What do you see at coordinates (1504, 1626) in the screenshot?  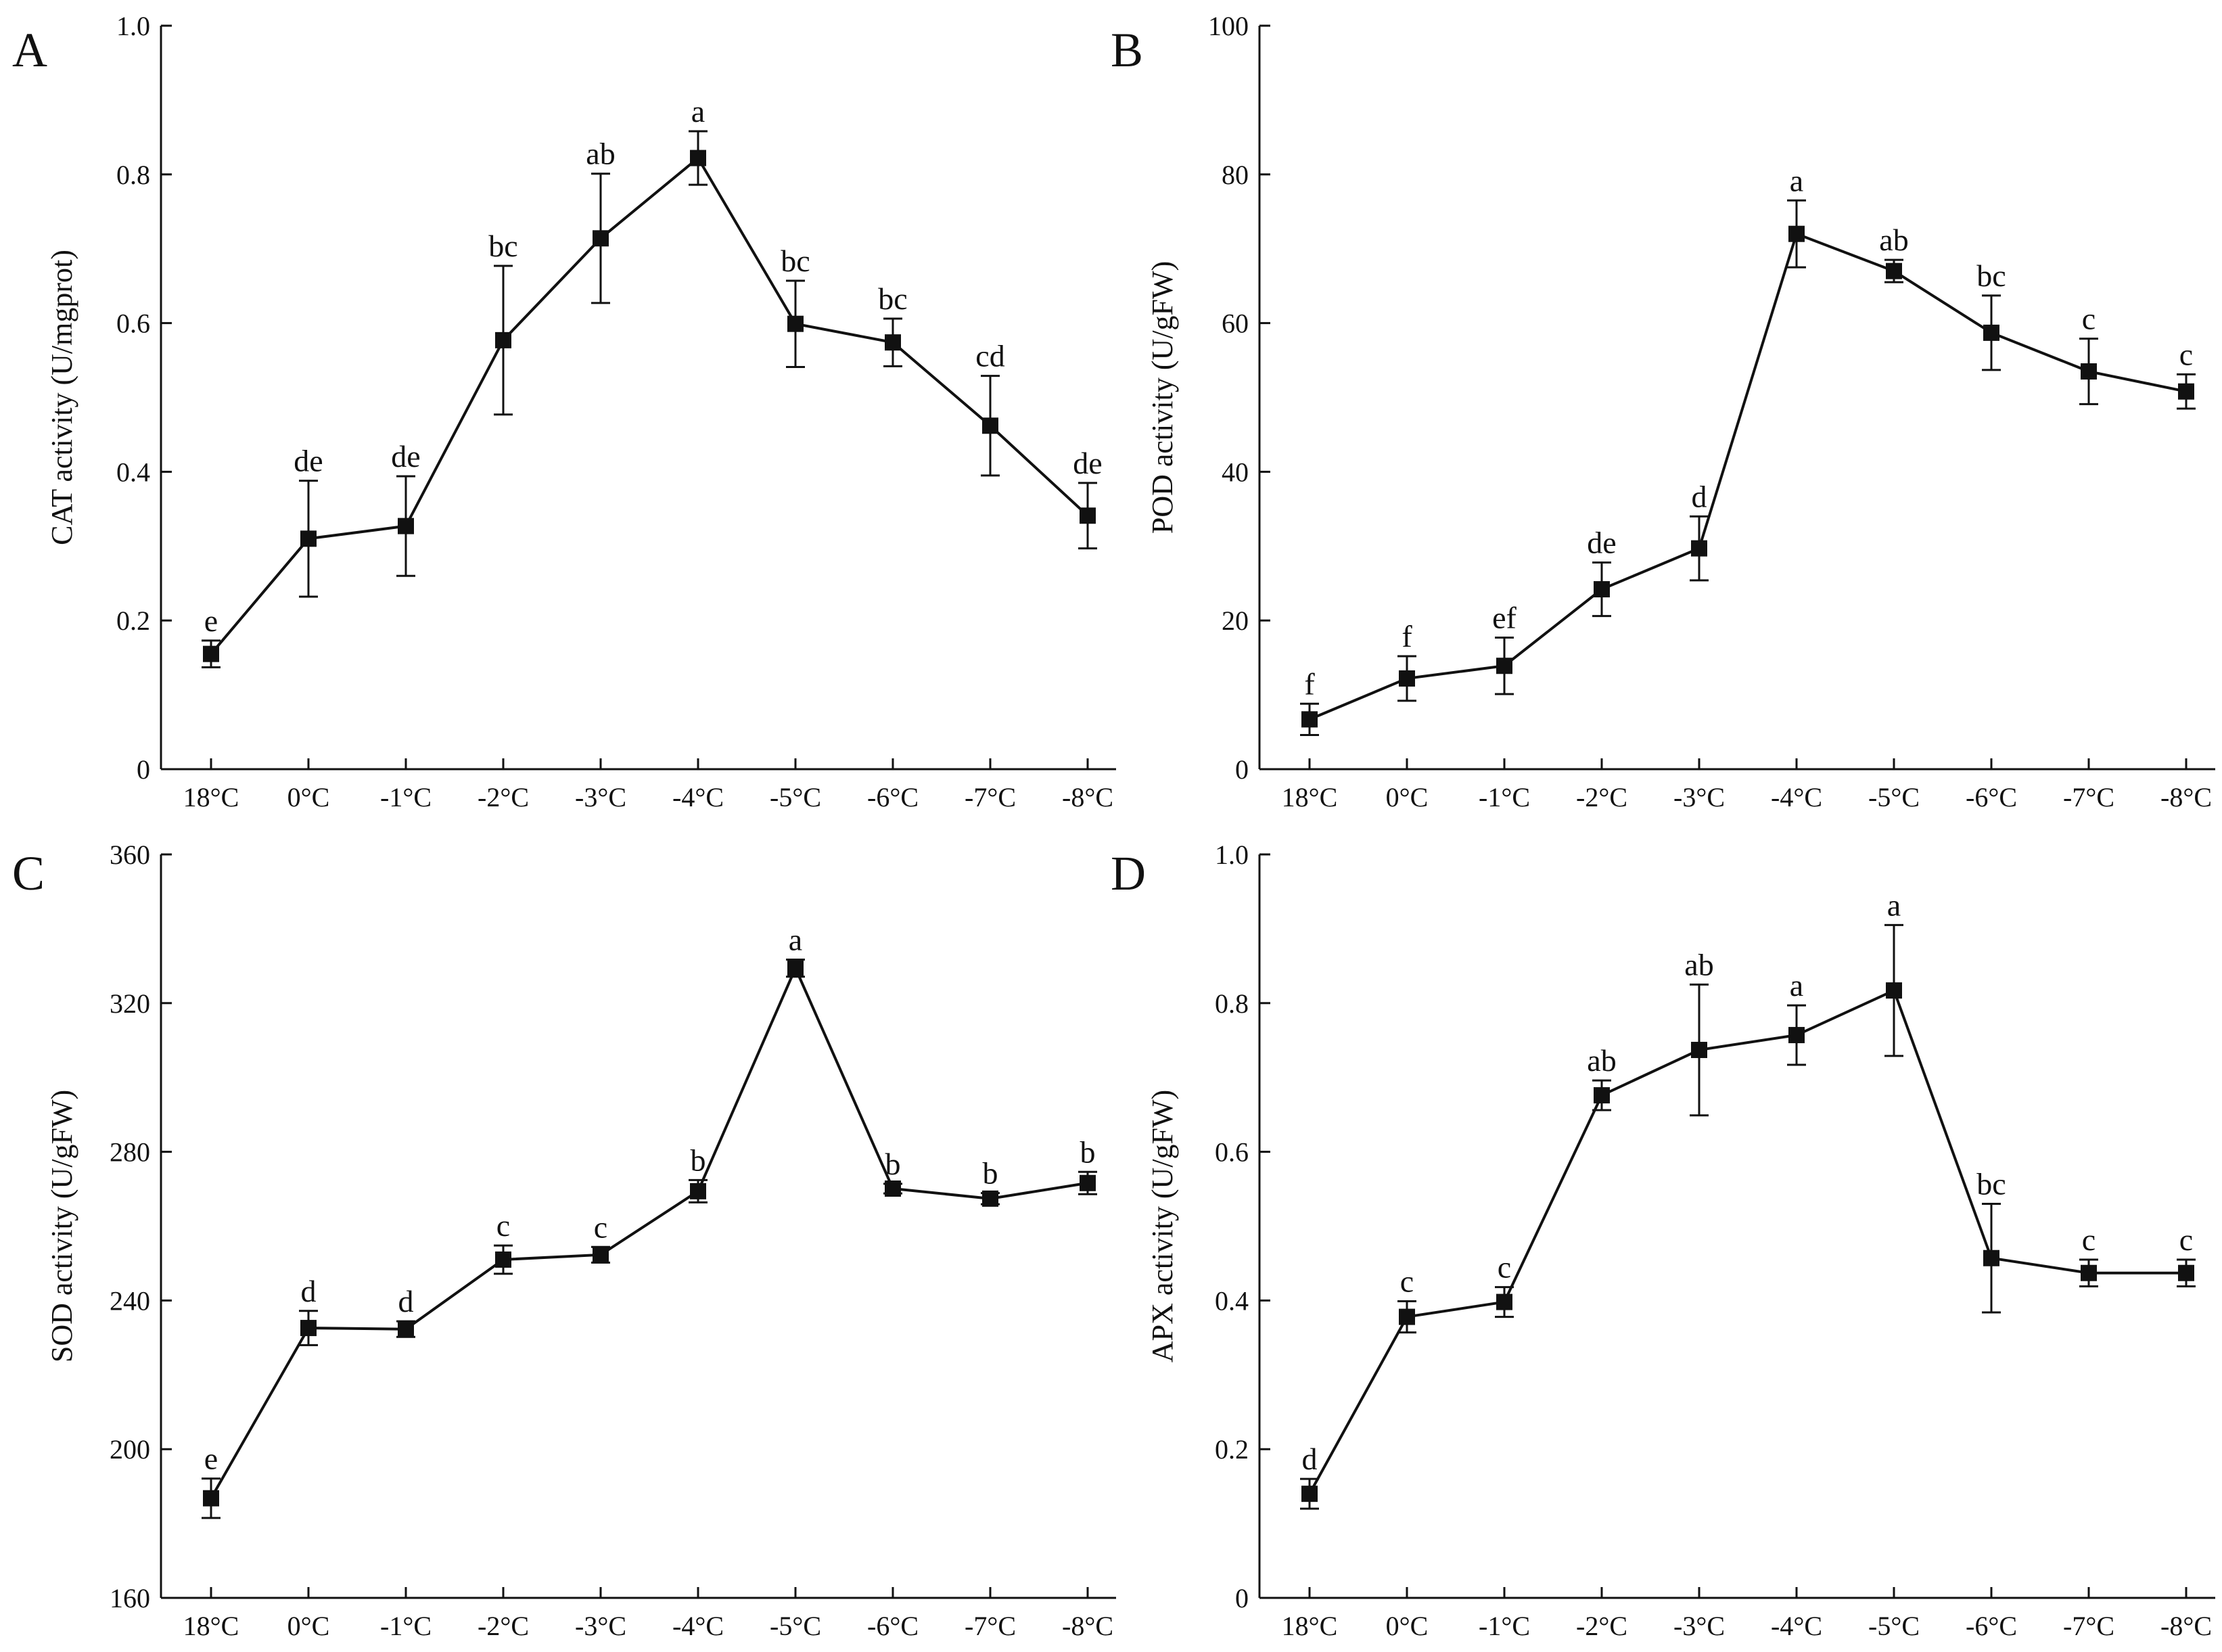 I see `panel-d-xtick-label: -1°C` at bounding box center [1504, 1626].